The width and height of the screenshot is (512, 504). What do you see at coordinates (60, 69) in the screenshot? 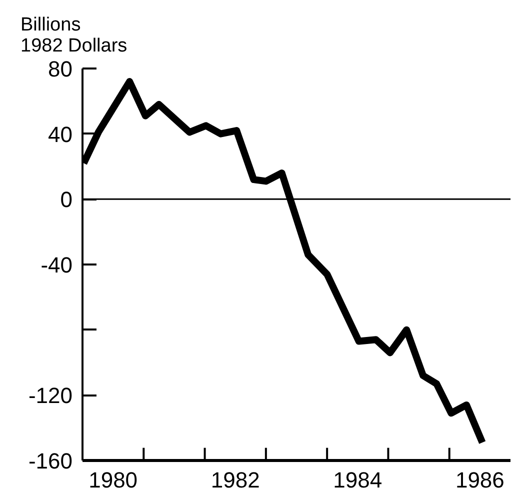
I see `y-tick-label: 80` at bounding box center [60, 69].